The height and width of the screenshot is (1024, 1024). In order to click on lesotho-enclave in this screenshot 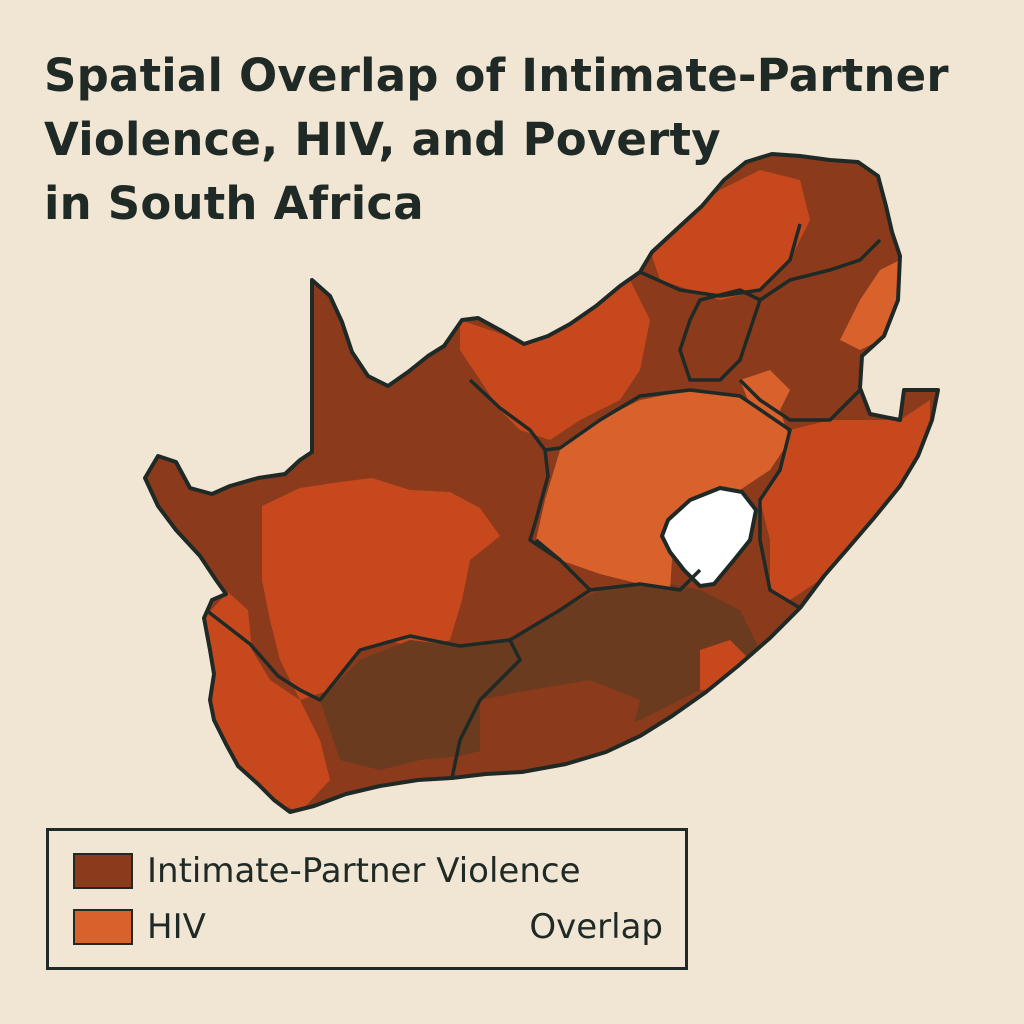, I will do `click(709, 537)`.